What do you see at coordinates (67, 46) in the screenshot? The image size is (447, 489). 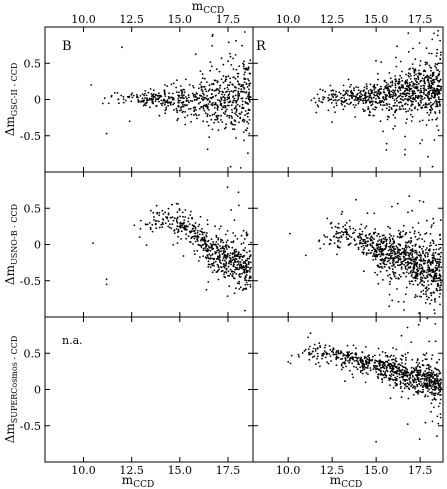 I see `panel-label-b: B` at bounding box center [67, 46].